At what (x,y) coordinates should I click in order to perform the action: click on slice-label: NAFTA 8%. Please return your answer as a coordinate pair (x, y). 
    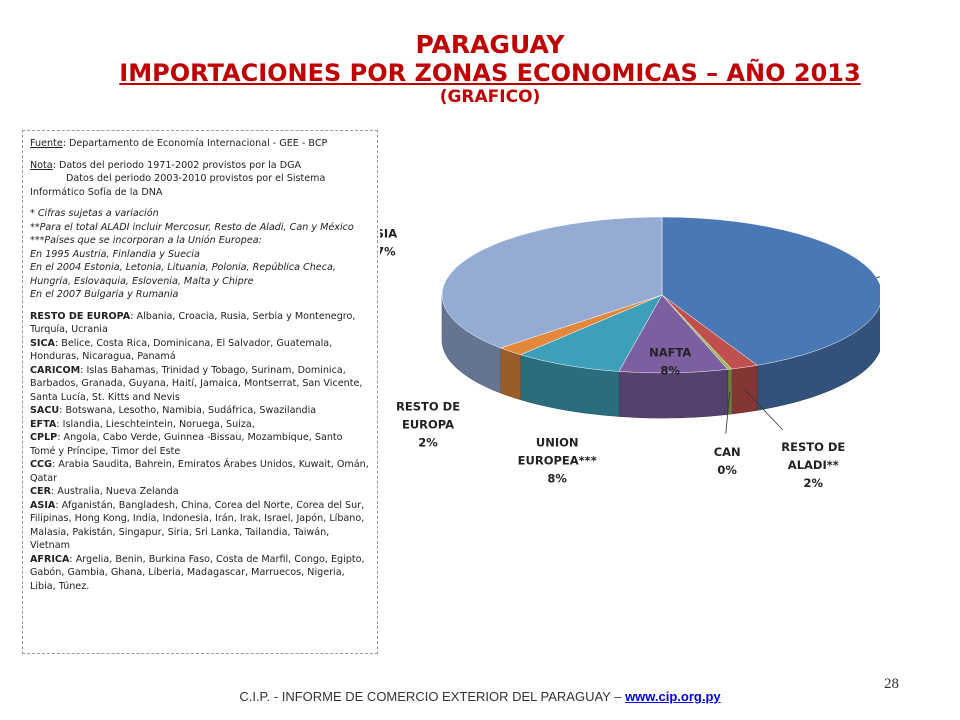
    Looking at the image, I should click on (670, 362).